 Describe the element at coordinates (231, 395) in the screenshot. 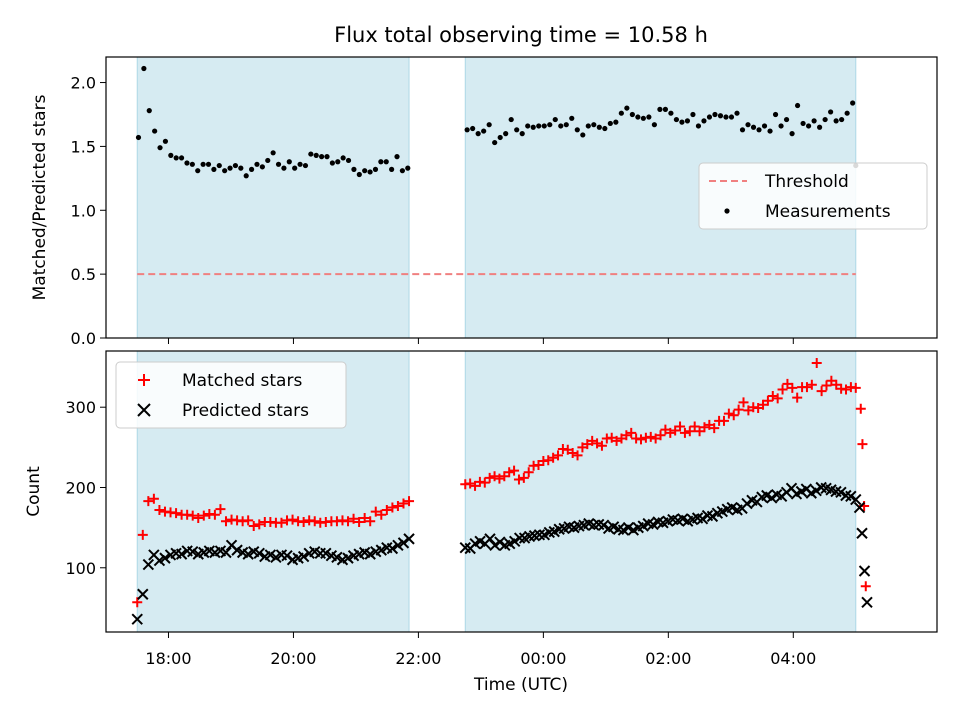

I see `legend-box` at that location.